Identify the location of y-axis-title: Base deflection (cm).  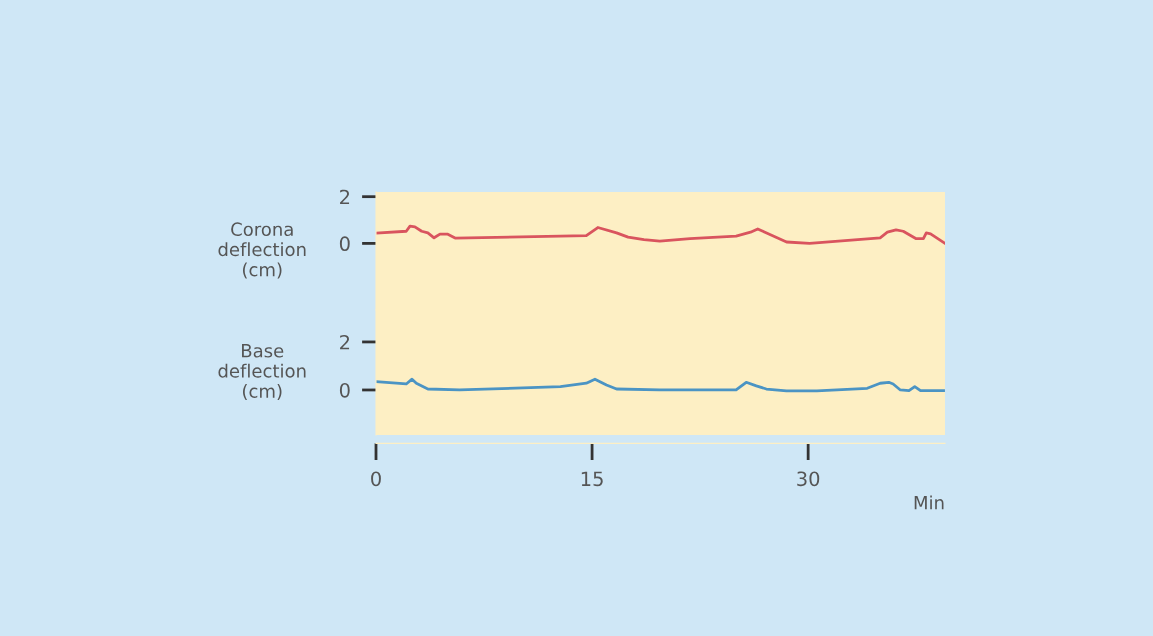
(262, 372).